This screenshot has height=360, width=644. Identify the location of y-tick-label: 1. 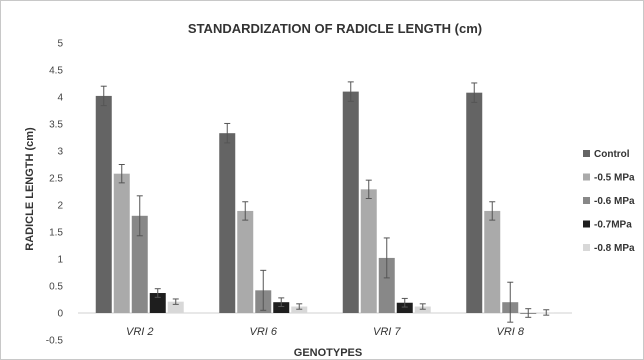
(60, 260).